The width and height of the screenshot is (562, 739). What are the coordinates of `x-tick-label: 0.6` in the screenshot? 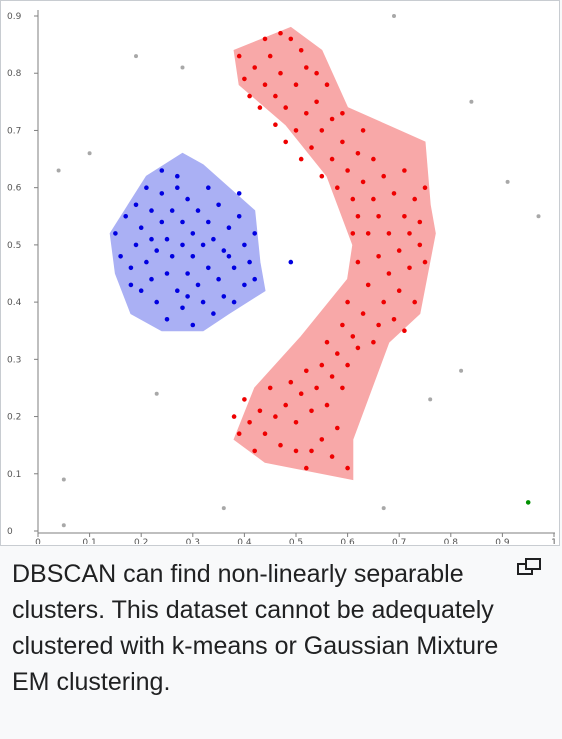 It's located at (347, 541).